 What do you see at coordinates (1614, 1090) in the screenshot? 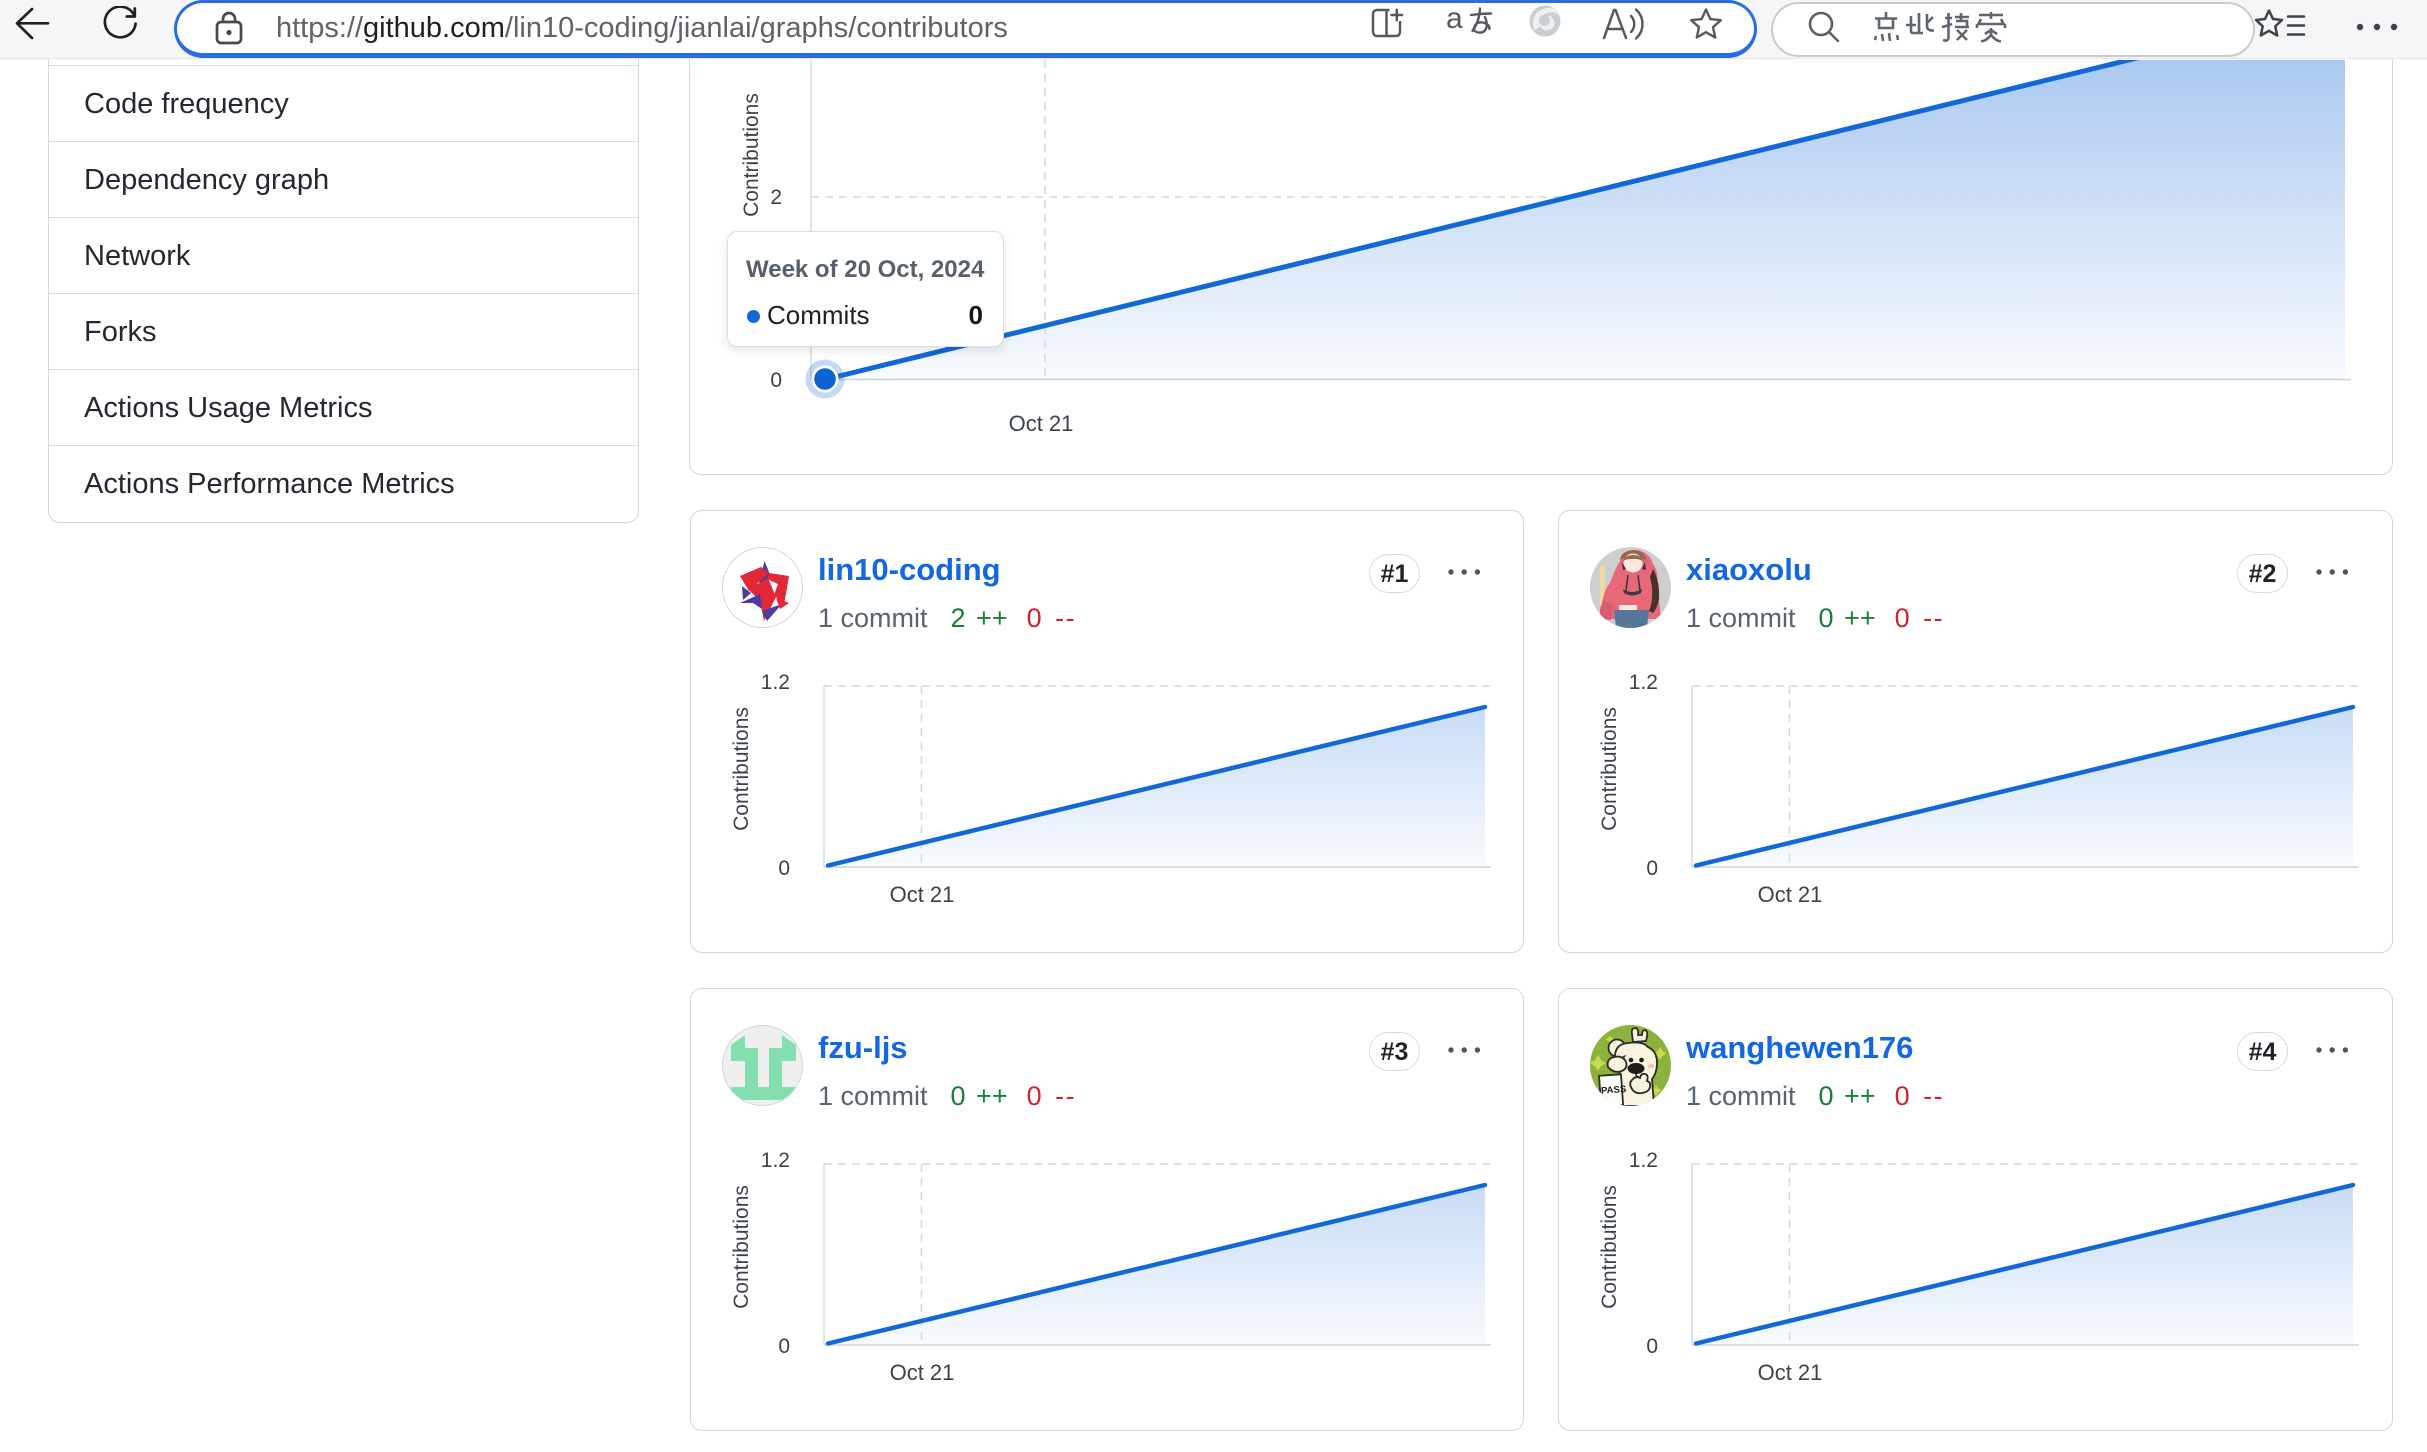
I see `svg-text: PASS` at bounding box center [1614, 1090].